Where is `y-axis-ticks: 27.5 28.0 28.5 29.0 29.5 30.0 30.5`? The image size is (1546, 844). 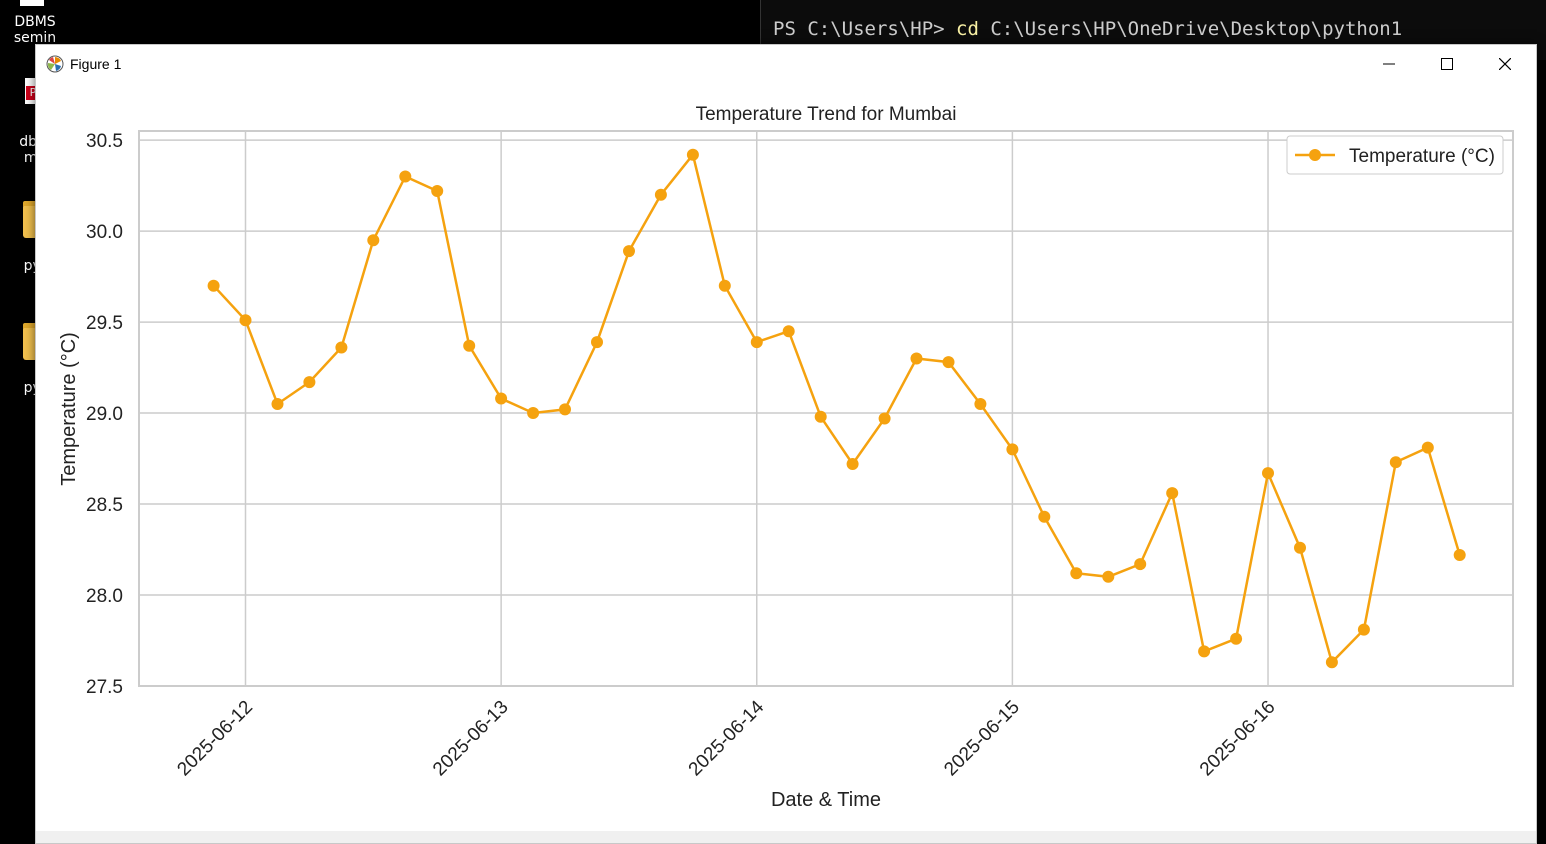
y-axis-ticks: 27.5 28.0 28.5 29.0 29.5 30.0 30.5 is located at coordinates (104, 414).